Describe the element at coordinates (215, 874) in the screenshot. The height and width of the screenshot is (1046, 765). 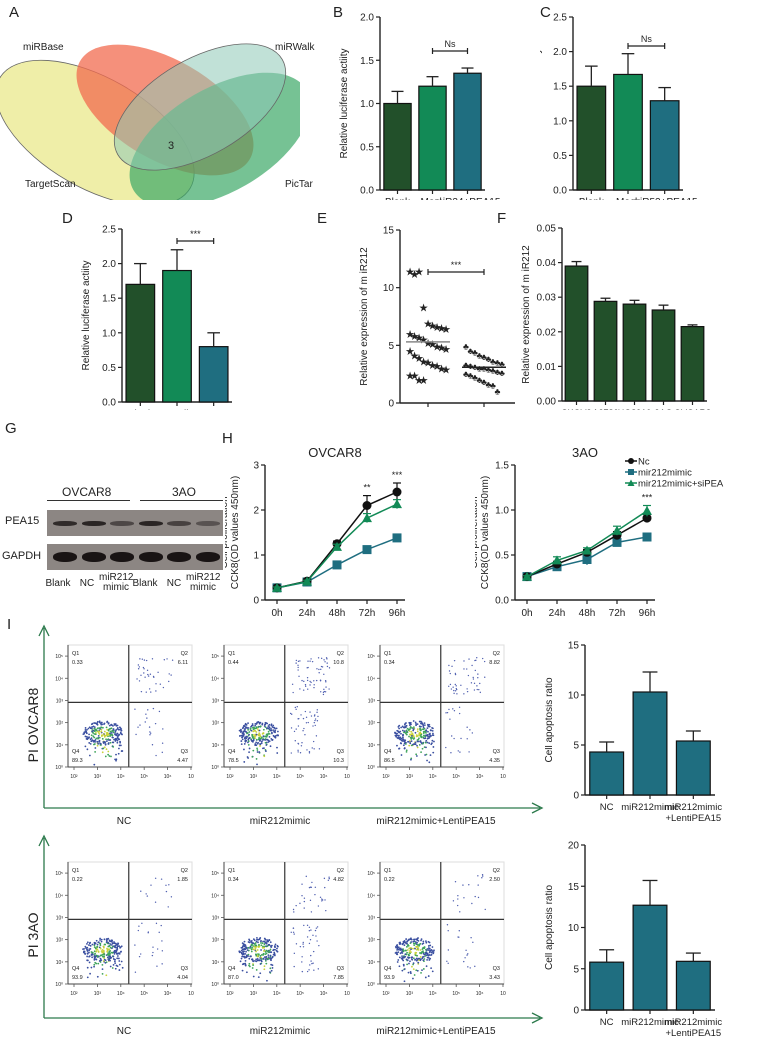
I see `flow-tick-label: 10⁵` at that location.